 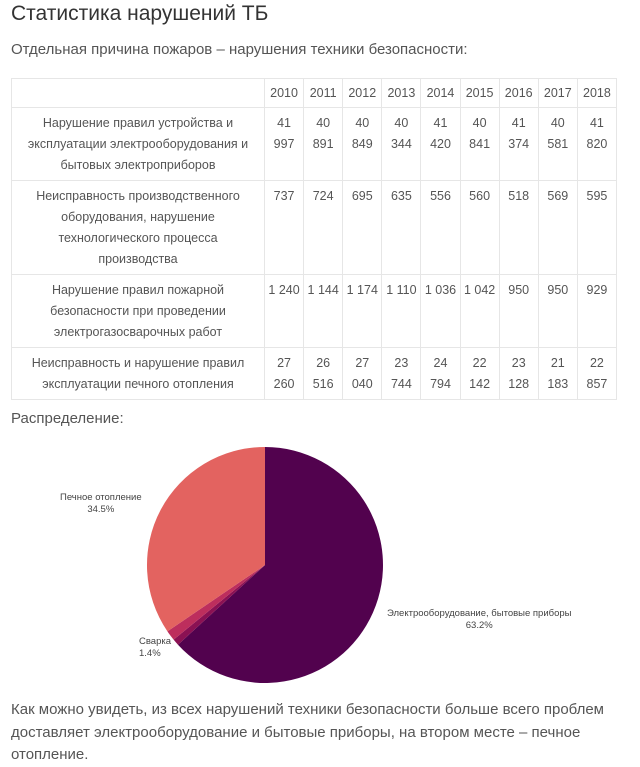 I want to click on pie-label-electrical-percent: 63.2%, so click(x=479, y=625).